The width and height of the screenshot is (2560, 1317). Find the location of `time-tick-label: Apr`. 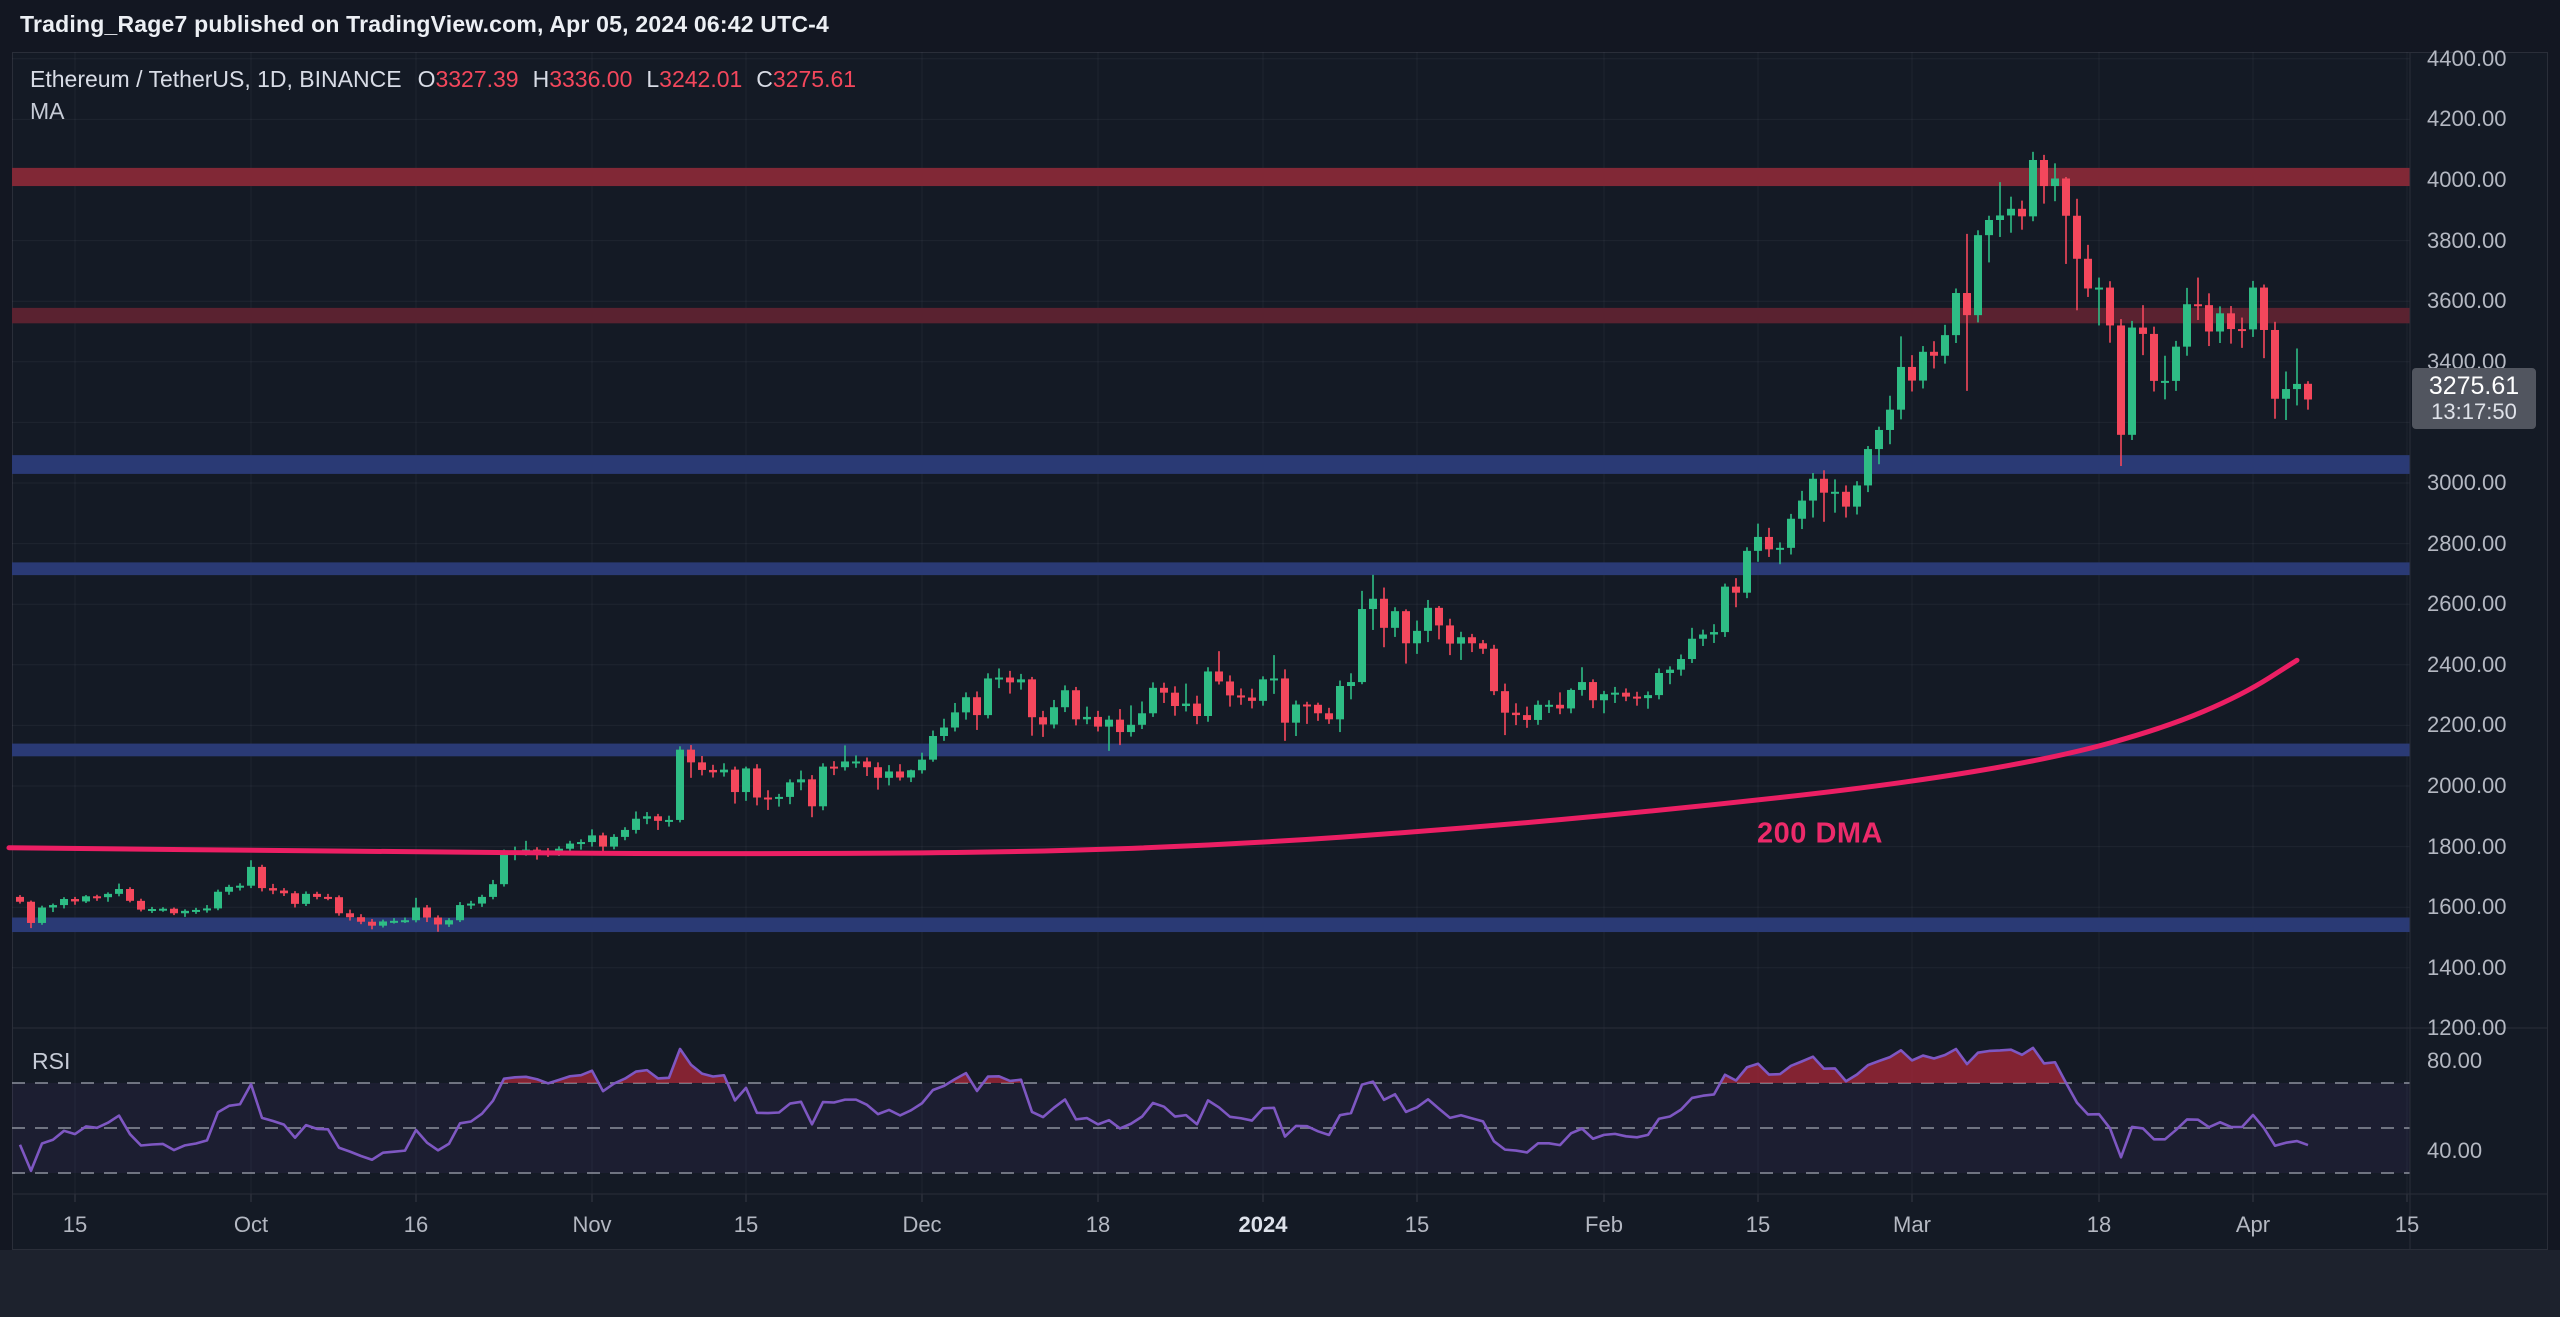

time-tick-label: Apr is located at coordinates (2253, 1224).